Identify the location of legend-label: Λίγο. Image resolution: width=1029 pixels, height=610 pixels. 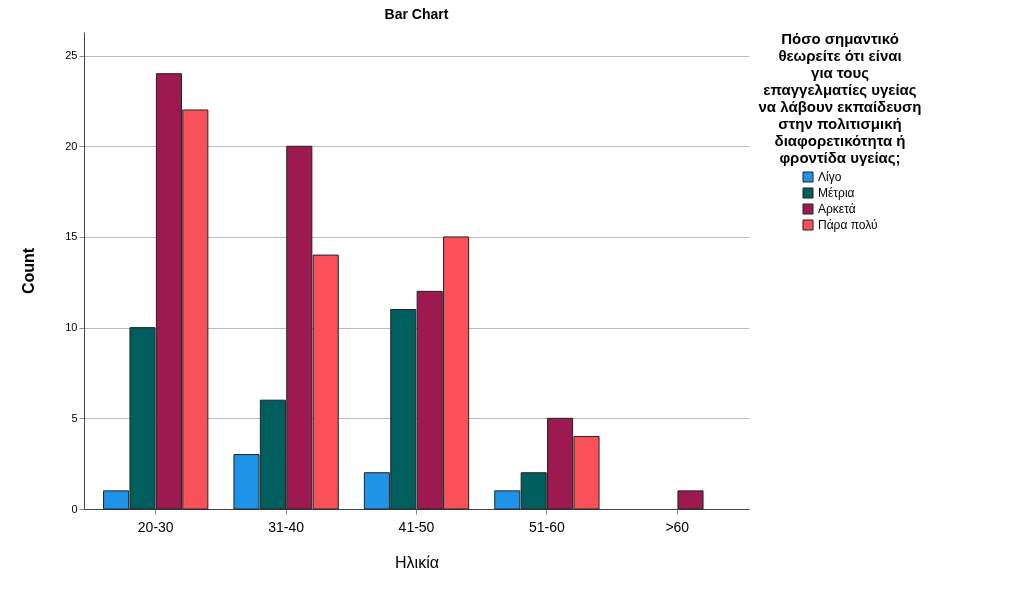
(830, 177).